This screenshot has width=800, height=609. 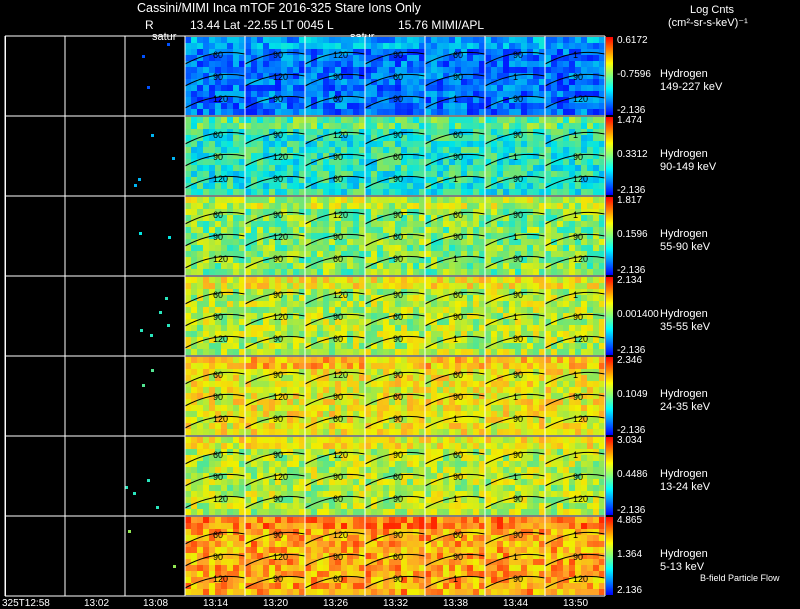 What do you see at coordinates (395, 102) in the screenshot?
I see `field-contour` at bounding box center [395, 102].